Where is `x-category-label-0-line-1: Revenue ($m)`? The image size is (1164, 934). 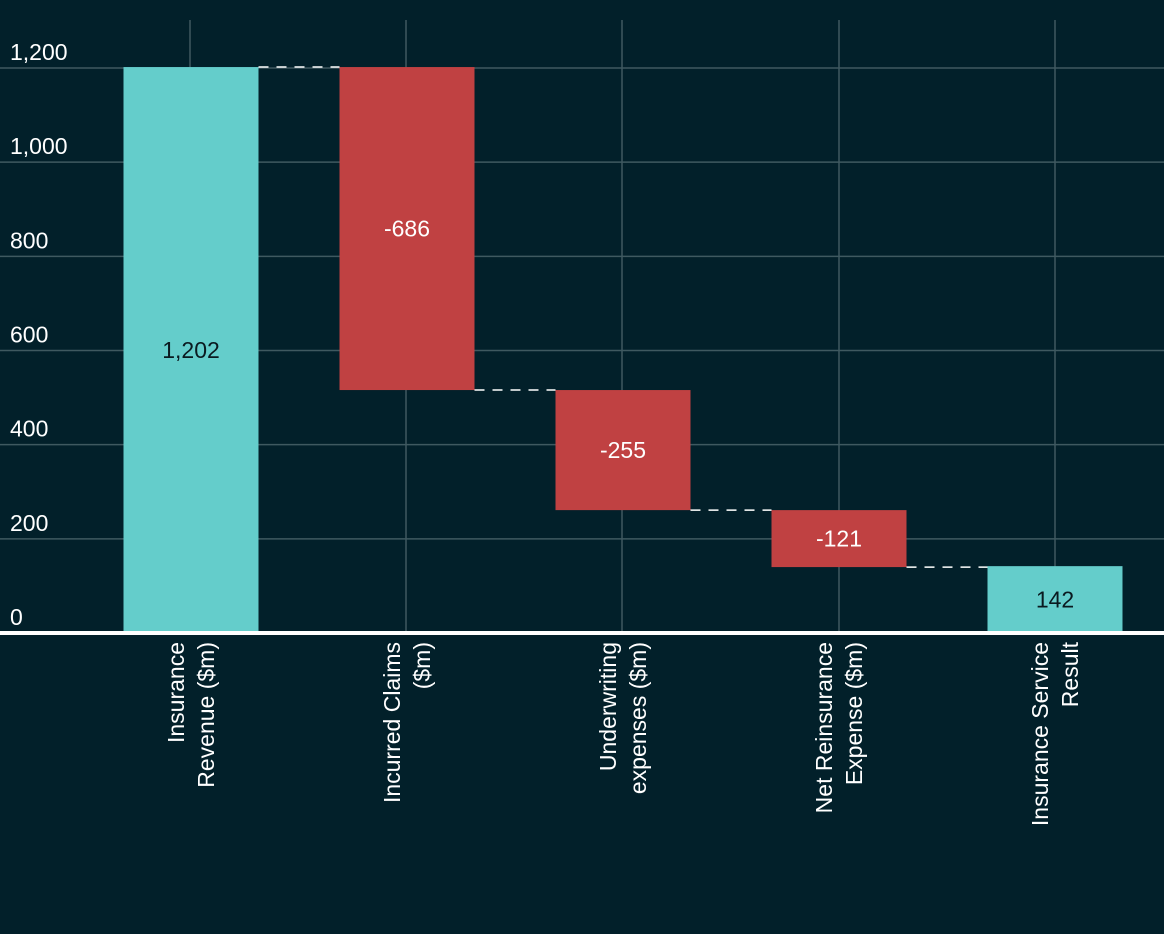
x-category-label-0-line-1: Revenue ($m) is located at coordinates (206, 715).